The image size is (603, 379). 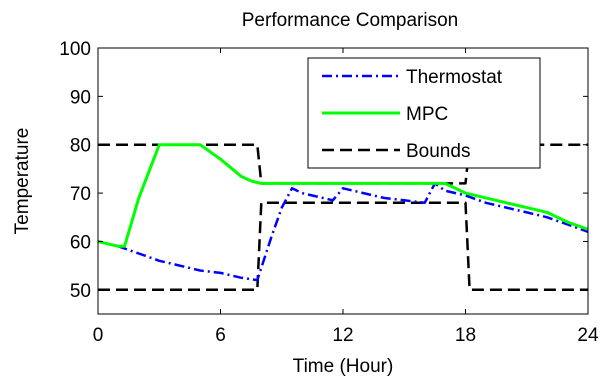 I want to click on y-tick-label: 80, so click(x=80, y=146).